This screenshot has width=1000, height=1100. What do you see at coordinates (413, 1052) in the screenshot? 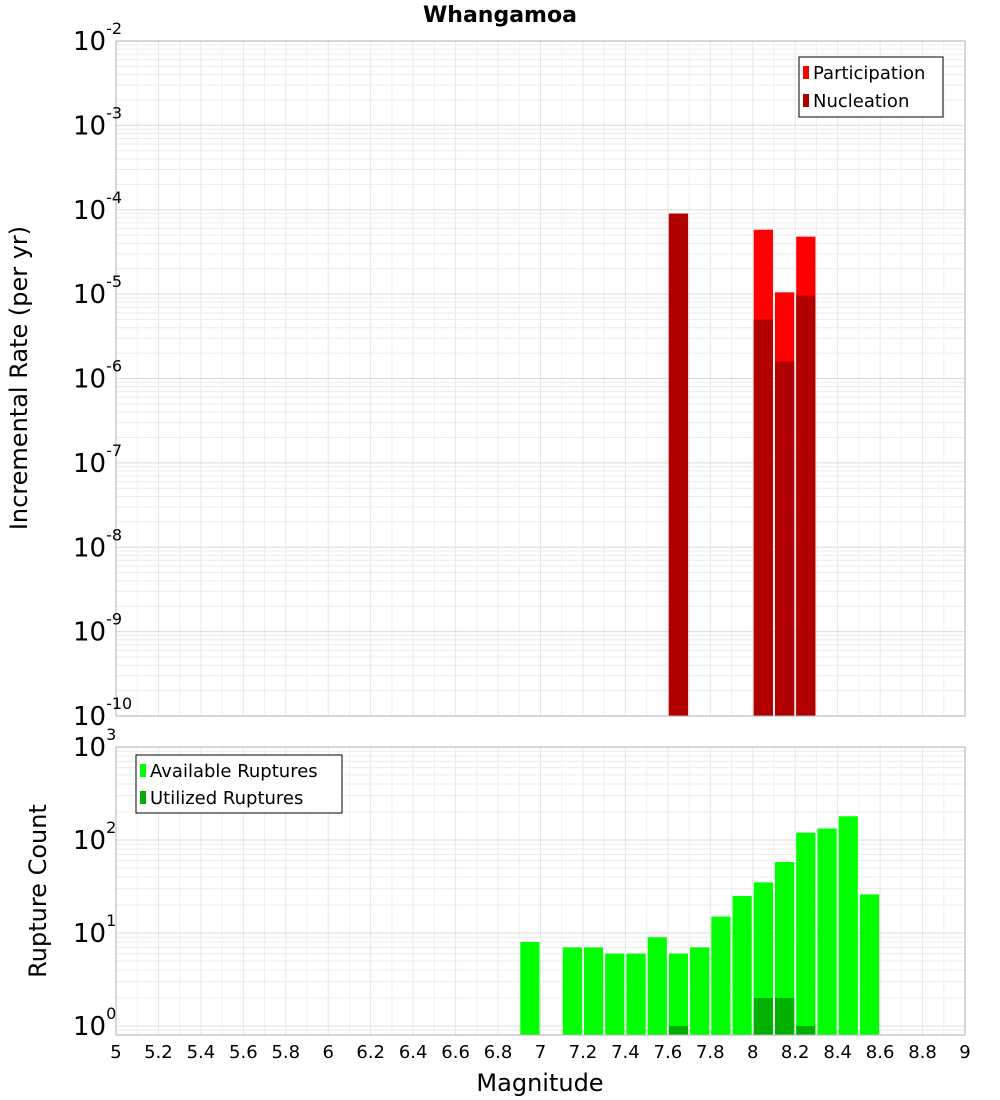
I see `x-tick-7: 6.4` at bounding box center [413, 1052].